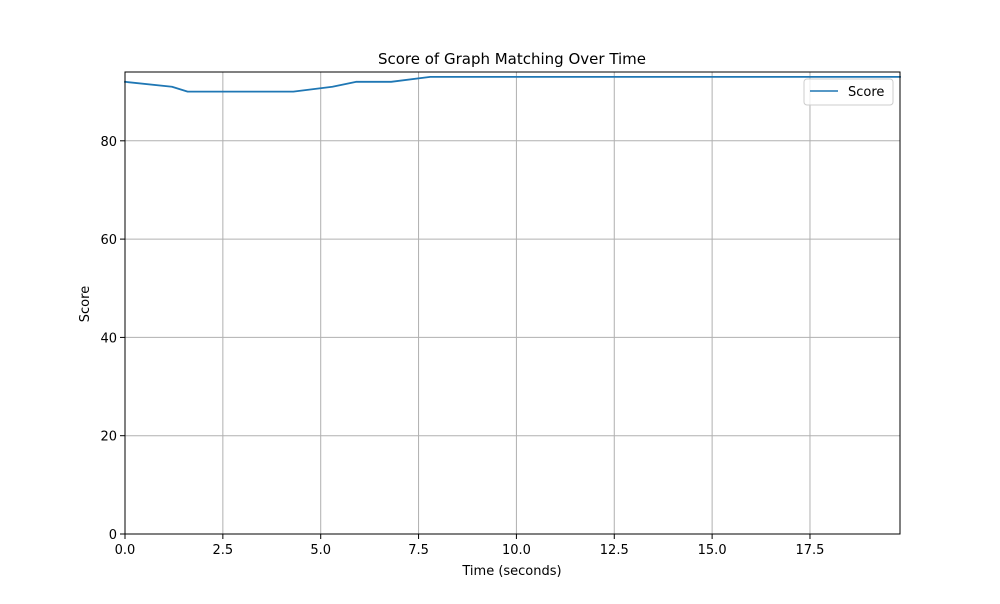  What do you see at coordinates (614, 550) in the screenshot?
I see `x-tick-label: 12.5` at bounding box center [614, 550].